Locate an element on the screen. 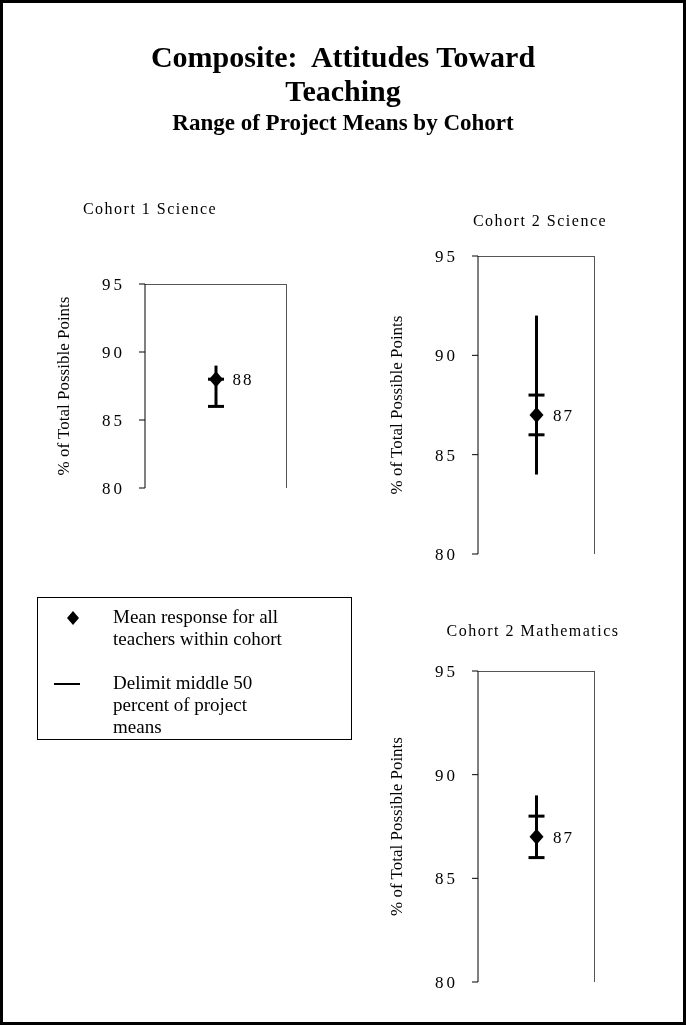 The image size is (686, 1025). text: Delimit middle 50 percent of project means is located at coordinates (183, 704).